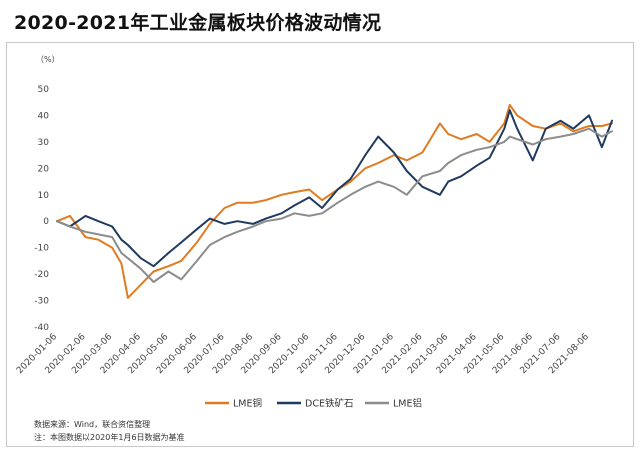 The height and width of the screenshot is (452, 640). What do you see at coordinates (46, 222) in the screenshot?
I see `y-tick-label: 0` at bounding box center [46, 222].